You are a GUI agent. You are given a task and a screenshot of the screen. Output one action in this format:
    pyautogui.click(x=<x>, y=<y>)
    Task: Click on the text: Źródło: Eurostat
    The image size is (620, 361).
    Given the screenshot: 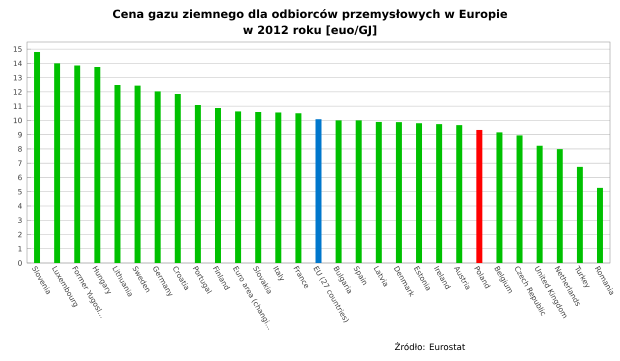 What is the action you would take?
    pyautogui.click(x=430, y=346)
    